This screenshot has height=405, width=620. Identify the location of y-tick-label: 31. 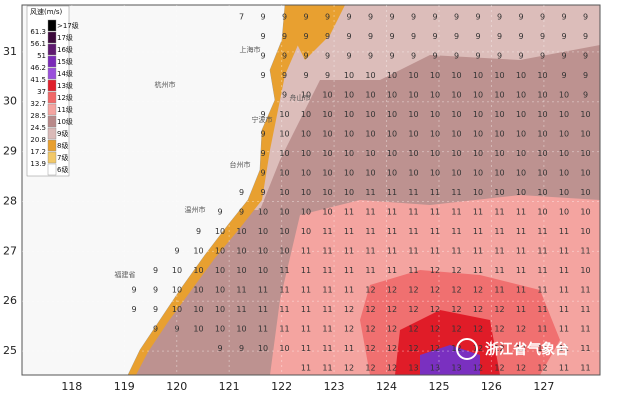
(10, 51).